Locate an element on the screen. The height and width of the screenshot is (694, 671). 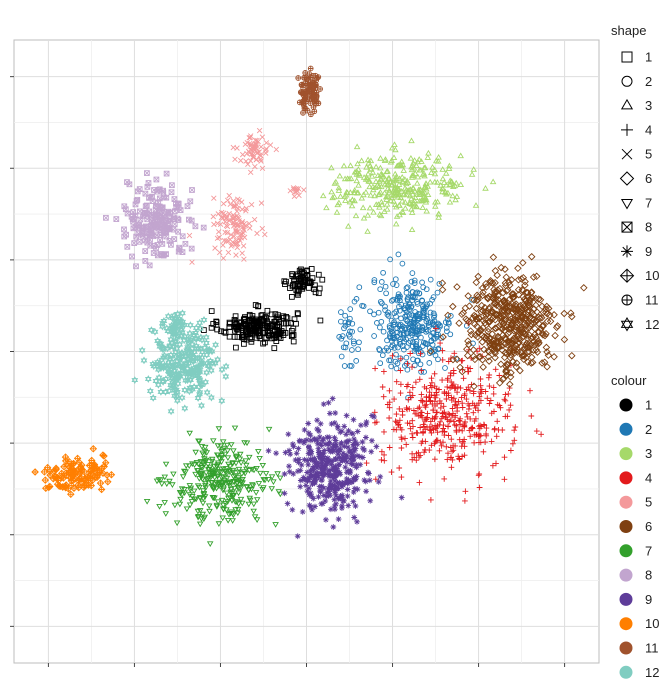
colour-legend-label: 9 is located at coordinates (648, 599).